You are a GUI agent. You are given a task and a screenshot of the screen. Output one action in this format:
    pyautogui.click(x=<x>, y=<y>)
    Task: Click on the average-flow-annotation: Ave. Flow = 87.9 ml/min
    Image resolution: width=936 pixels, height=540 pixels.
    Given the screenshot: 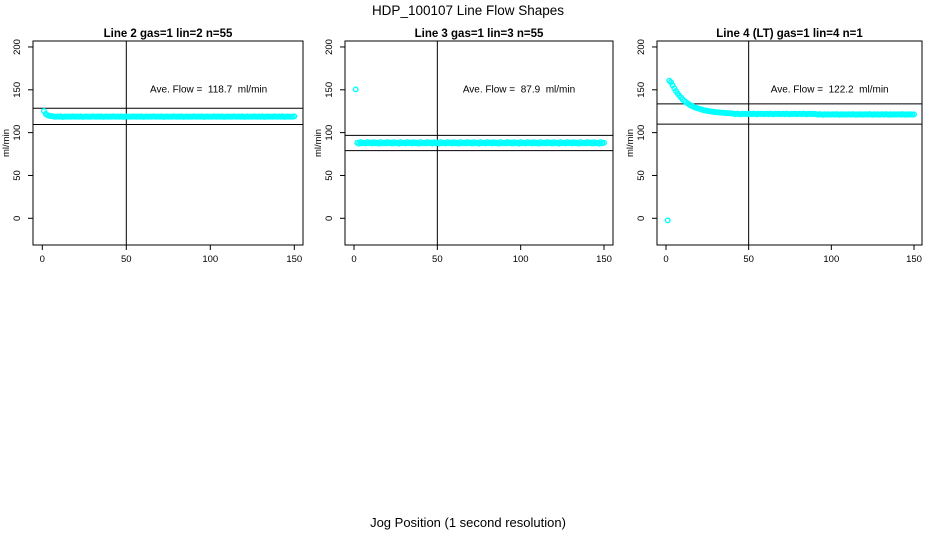 What is the action you would take?
    pyautogui.click(x=519, y=89)
    